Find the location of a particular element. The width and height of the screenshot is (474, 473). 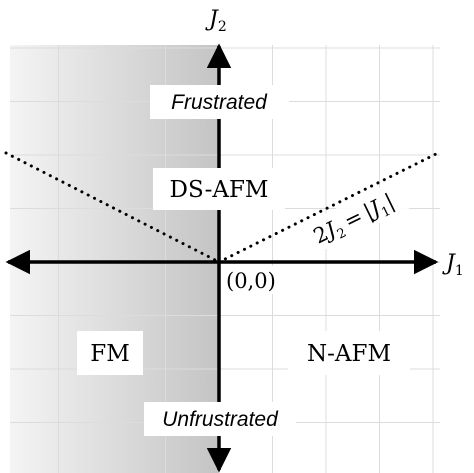

svg-text: 2J2=|J1| is located at coordinates (355, 220).